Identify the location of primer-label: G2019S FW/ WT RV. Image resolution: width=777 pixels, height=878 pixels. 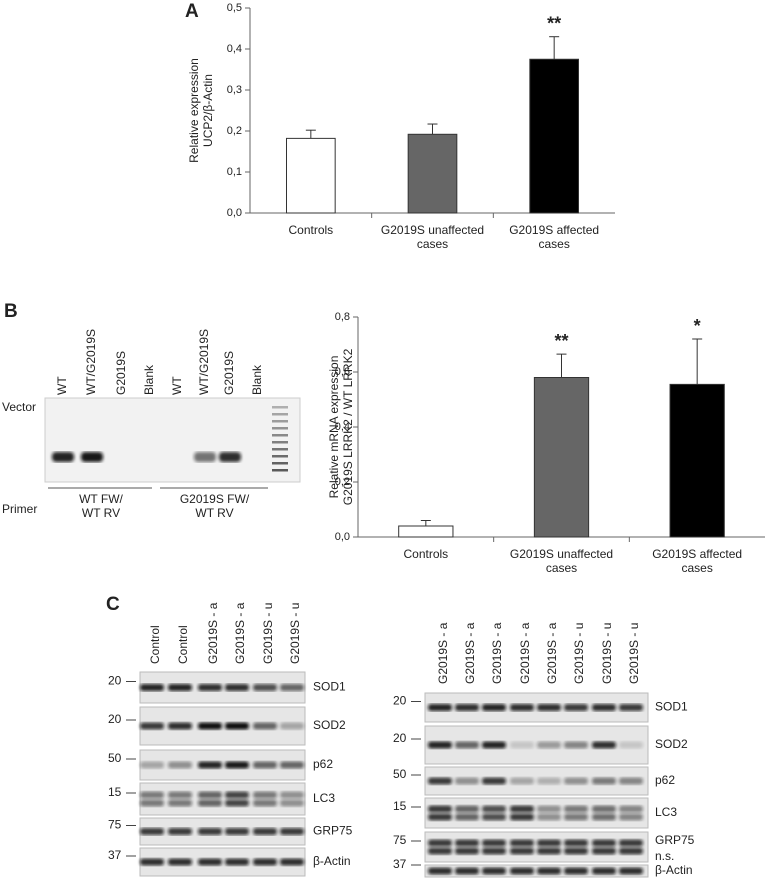
(214, 506).